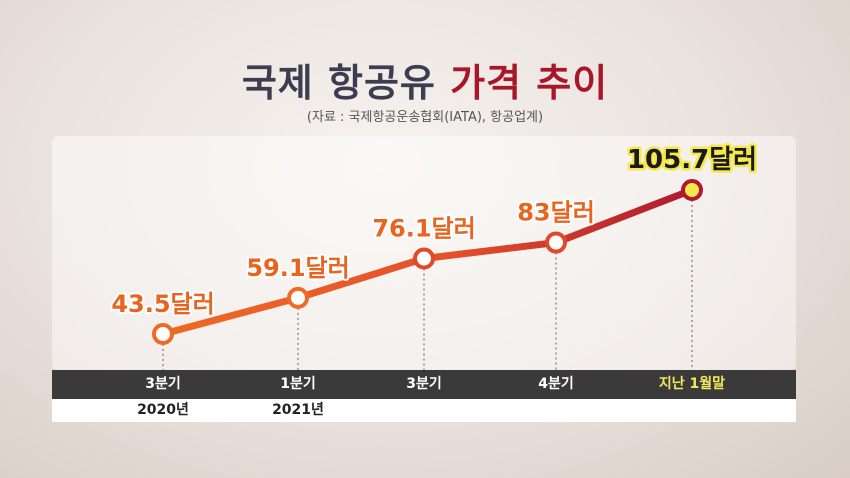 The image size is (850, 478). I want to click on x-tick-label: 지난 1월말, so click(692, 384).